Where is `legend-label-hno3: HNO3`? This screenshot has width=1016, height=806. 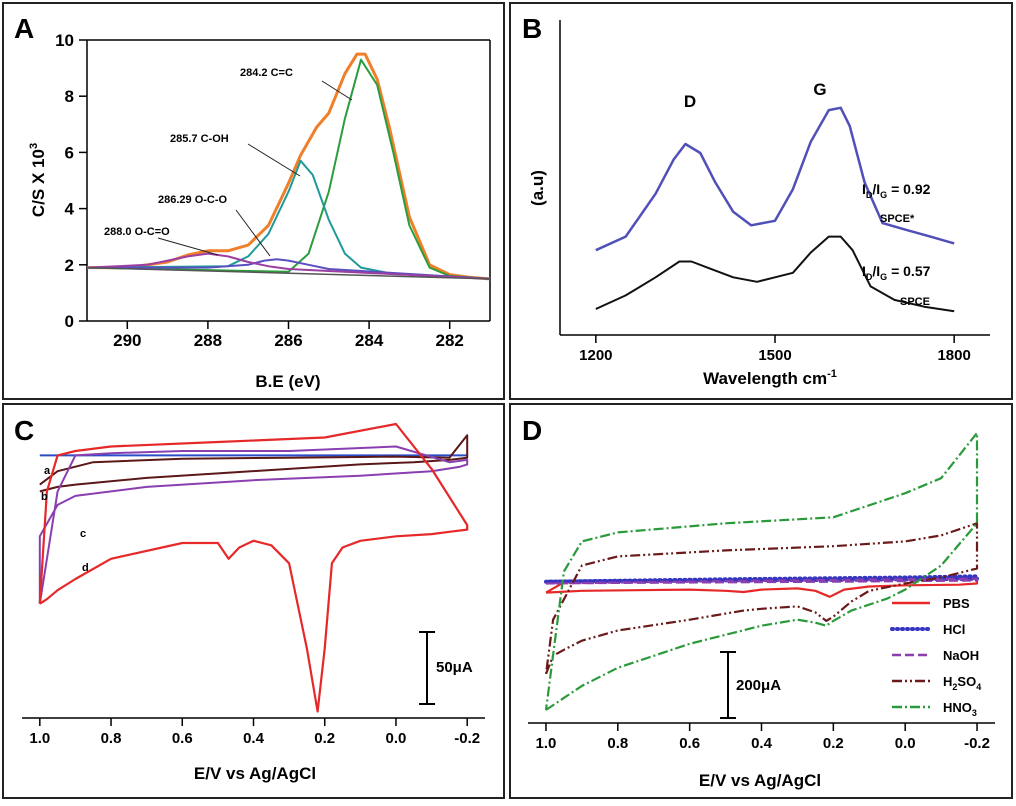 legend-label-hno3: HNO3 is located at coordinates (960, 709).